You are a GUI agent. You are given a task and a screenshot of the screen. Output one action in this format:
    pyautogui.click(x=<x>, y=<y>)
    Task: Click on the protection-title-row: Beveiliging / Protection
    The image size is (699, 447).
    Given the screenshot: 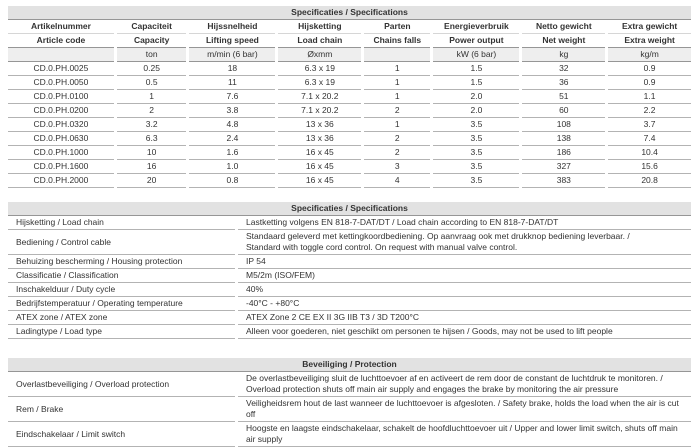 What is the action you would take?
    pyautogui.click(x=349, y=365)
    